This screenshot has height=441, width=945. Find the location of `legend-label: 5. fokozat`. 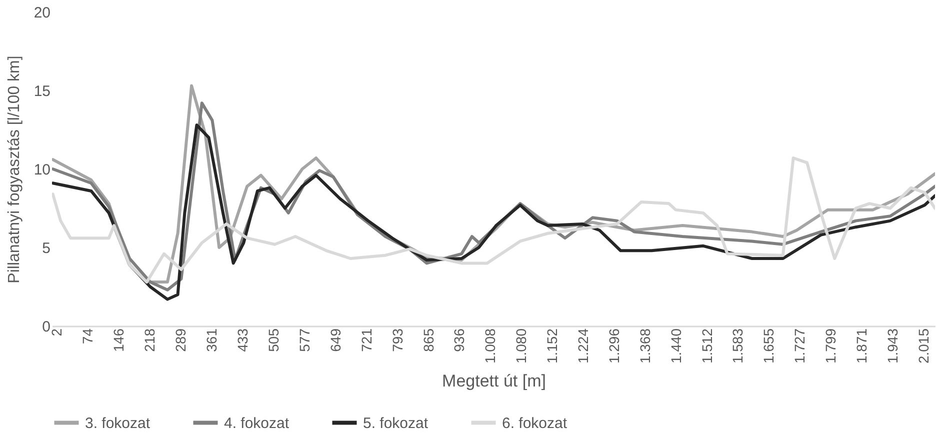

legend-label: 5. fokozat is located at coordinates (396, 423).